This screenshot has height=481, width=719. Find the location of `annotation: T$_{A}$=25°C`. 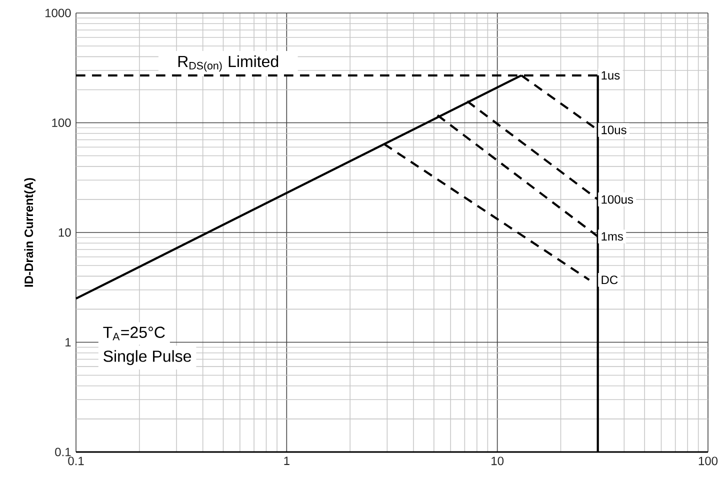

annotation: T$_{A}$=25°C is located at coordinates (134, 333).